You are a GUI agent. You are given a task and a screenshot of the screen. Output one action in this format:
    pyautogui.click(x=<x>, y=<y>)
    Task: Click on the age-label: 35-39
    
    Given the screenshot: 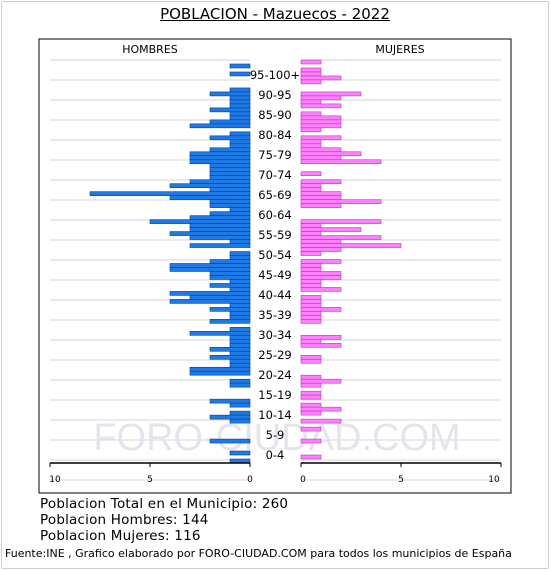 What is the action you would take?
    pyautogui.click(x=274, y=315)
    